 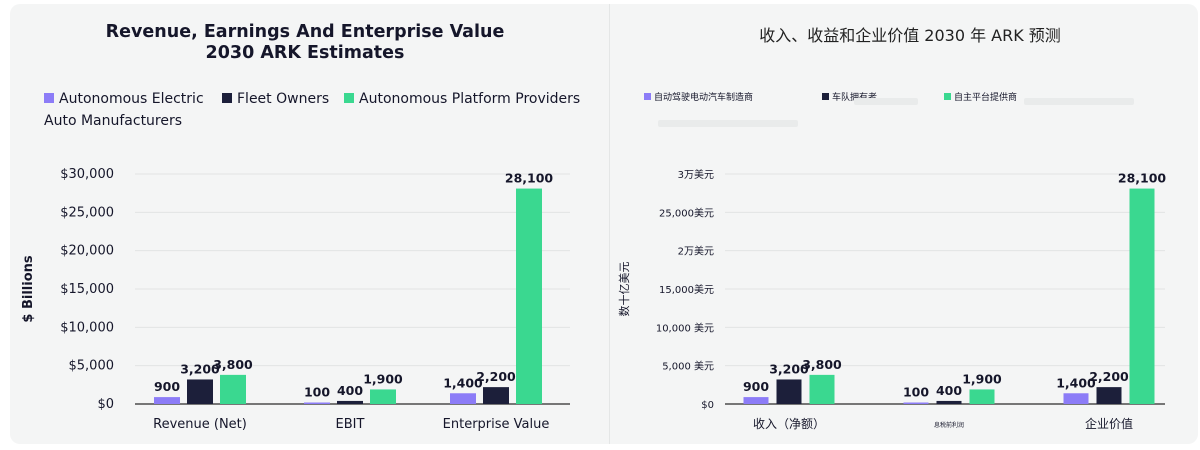 What do you see at coordinates (87, 174) in the screenshot?
I see `y-tick-label: $30,000` at bounding box center [87, 174].